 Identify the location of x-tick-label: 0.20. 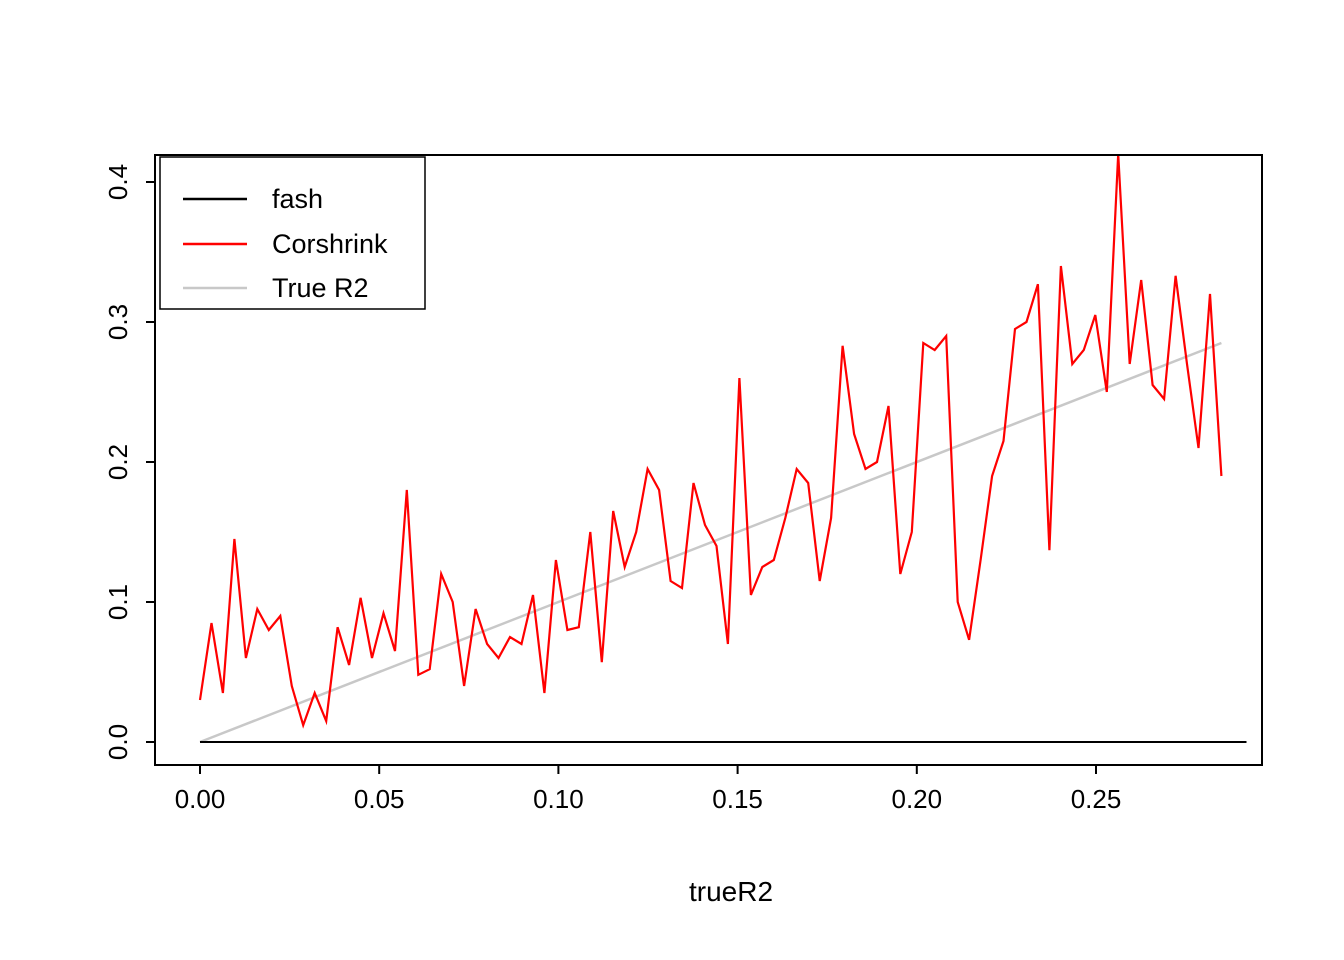
(916, 799).